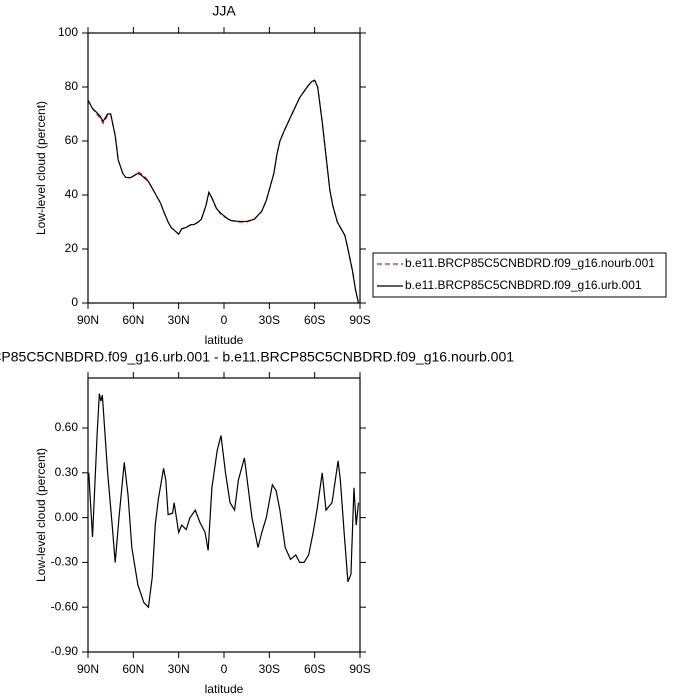  Describe the element at coordinates (67, 517) in the screenshot. I see `y-tick-label: 0.00` at that location.